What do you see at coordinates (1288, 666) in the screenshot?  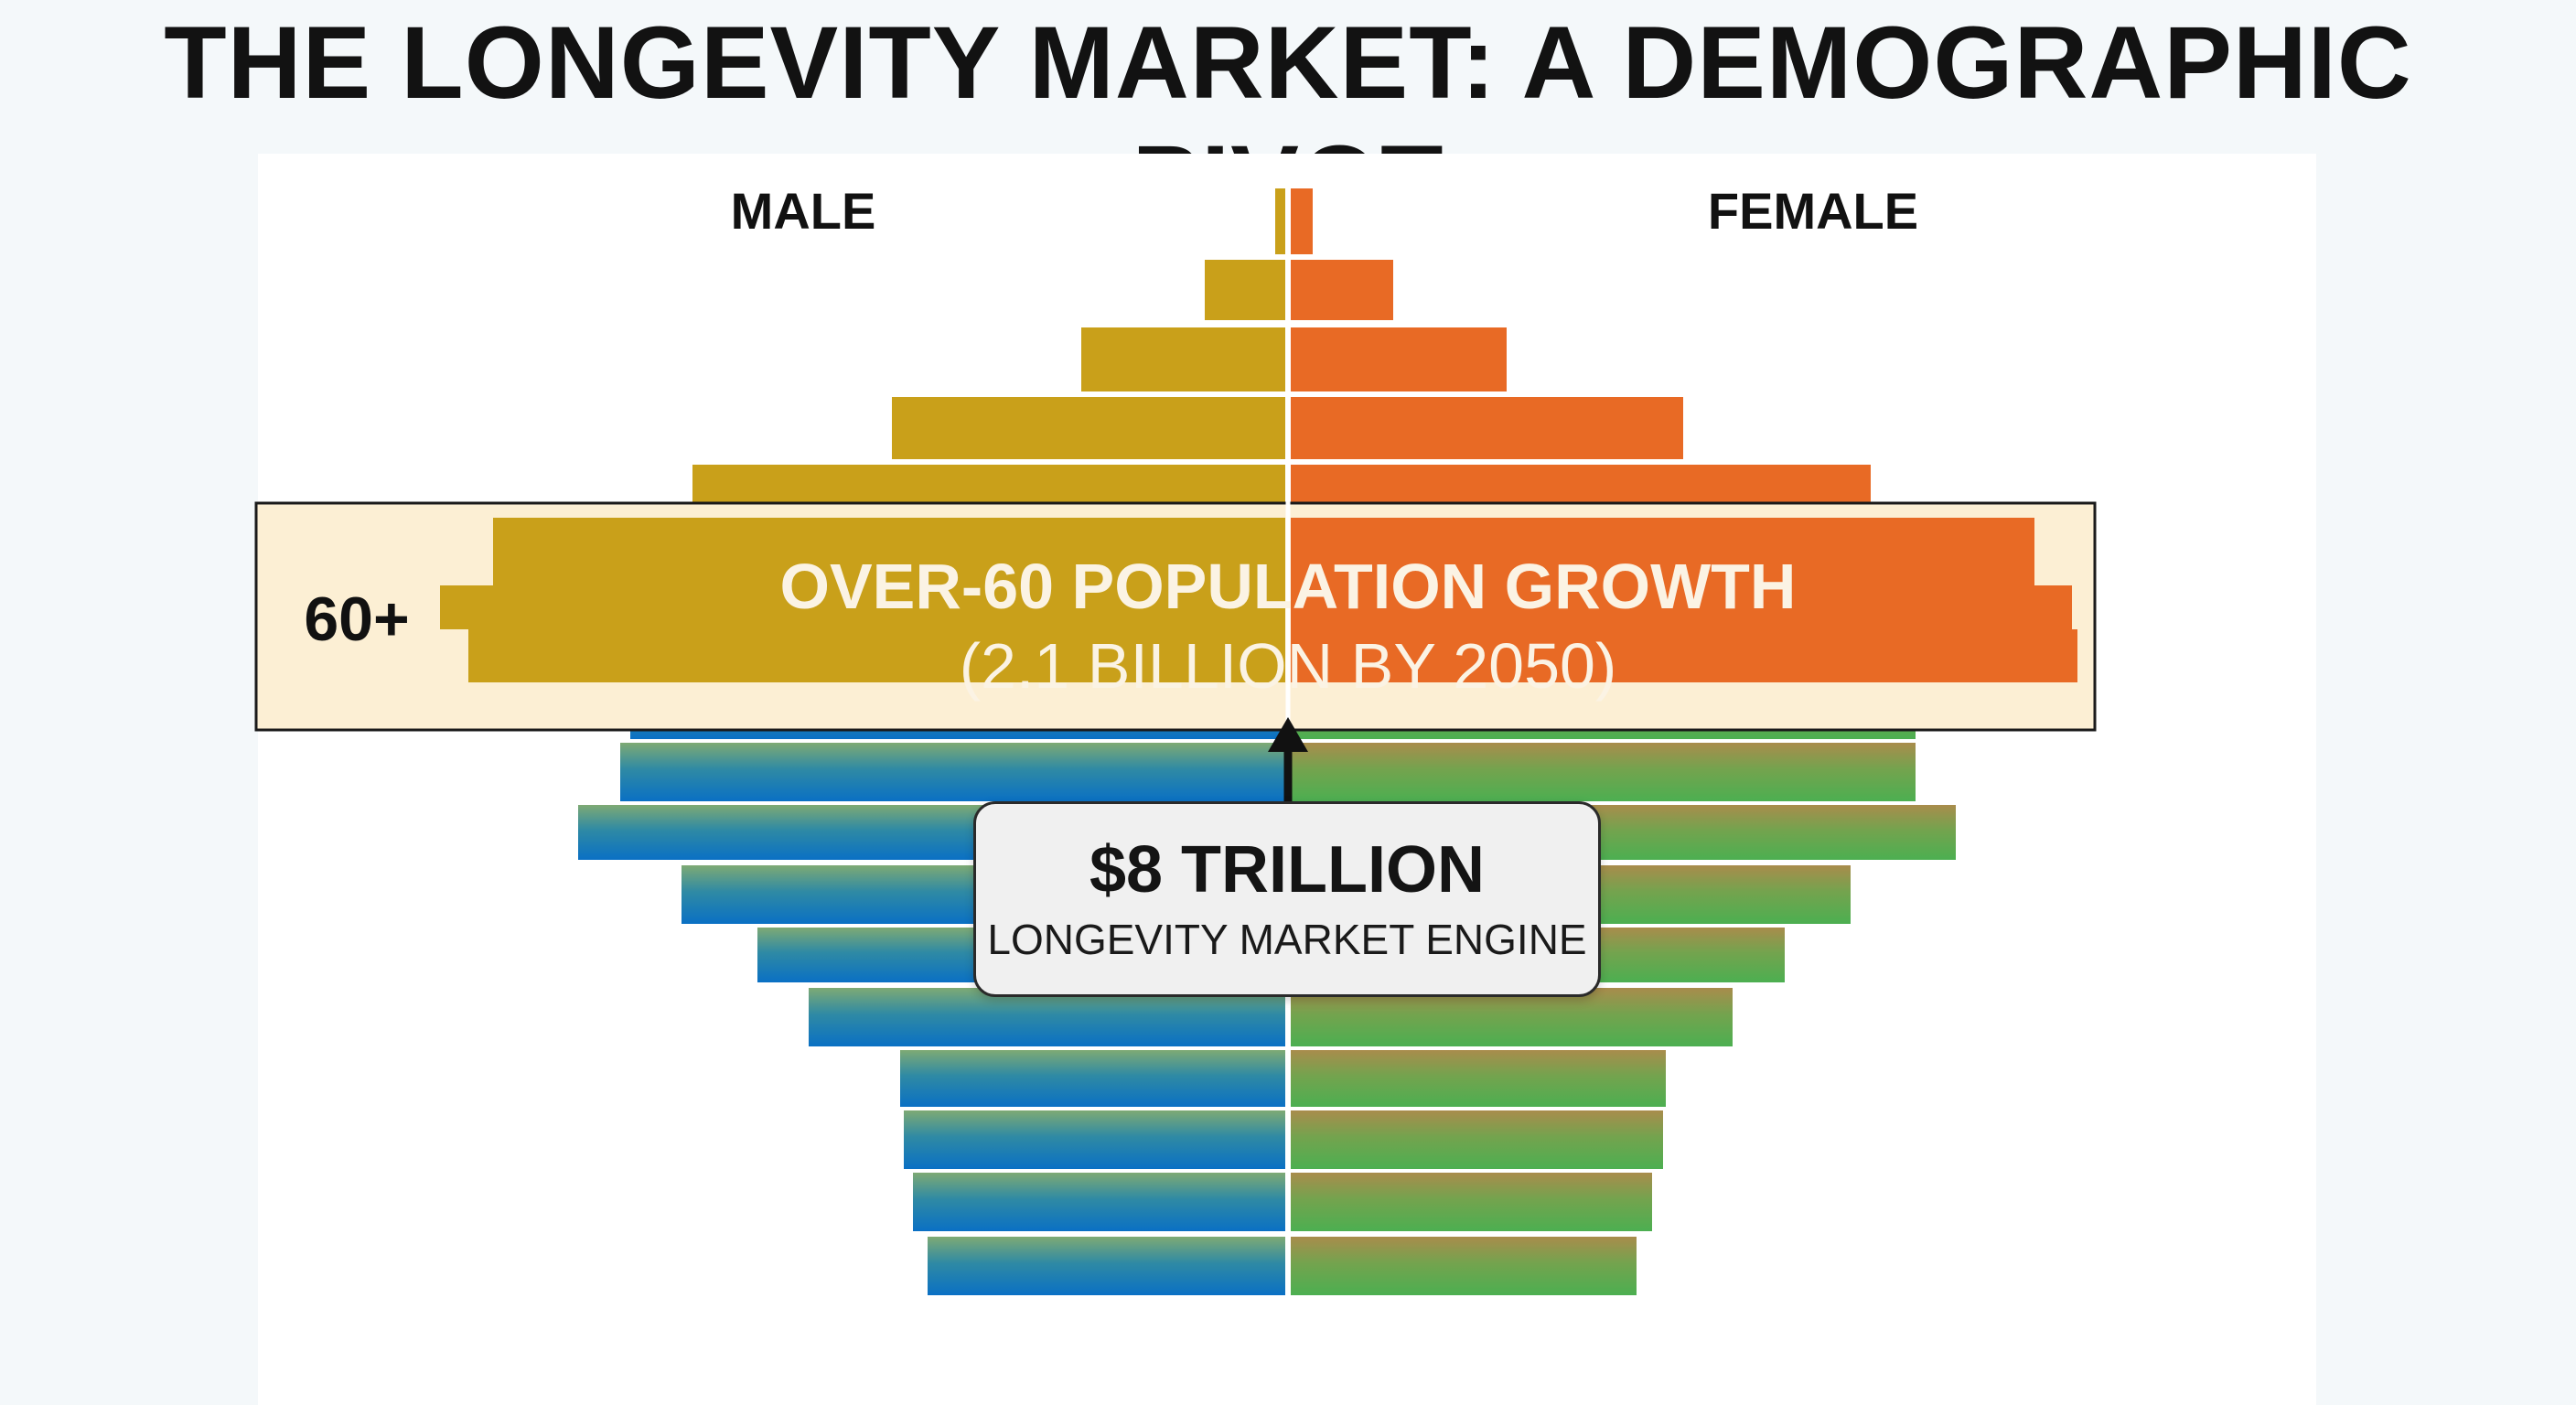 I see `band-subtext: (2.1 BILLION BY 2050)` at bounding box center [1288, 666].